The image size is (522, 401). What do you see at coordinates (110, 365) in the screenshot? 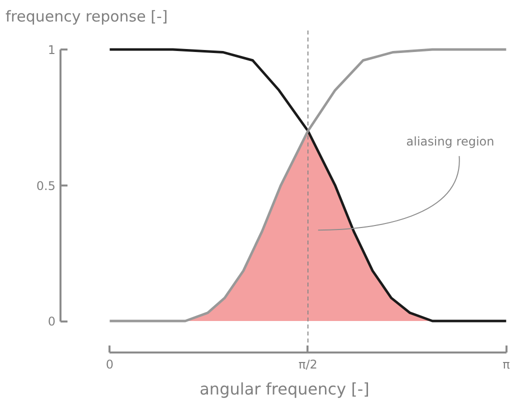
I see `x-tick-label: 0` at bounding box center [110, 365].